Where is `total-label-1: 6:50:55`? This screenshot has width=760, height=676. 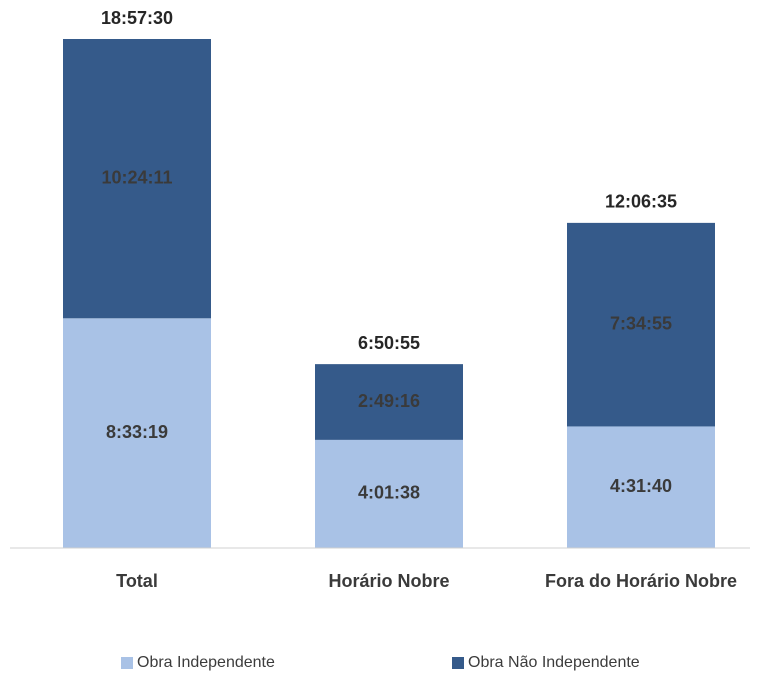
total-label-1: 6:50:55 is located at coordinates (389, 343).